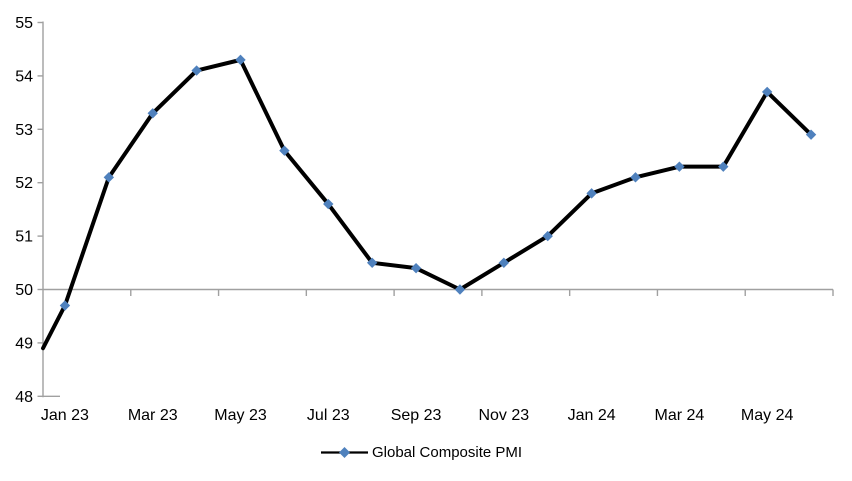 The width and height of the screenshot is (852, 481). I want to click on y-axis-label: 52, so click(24, 183).